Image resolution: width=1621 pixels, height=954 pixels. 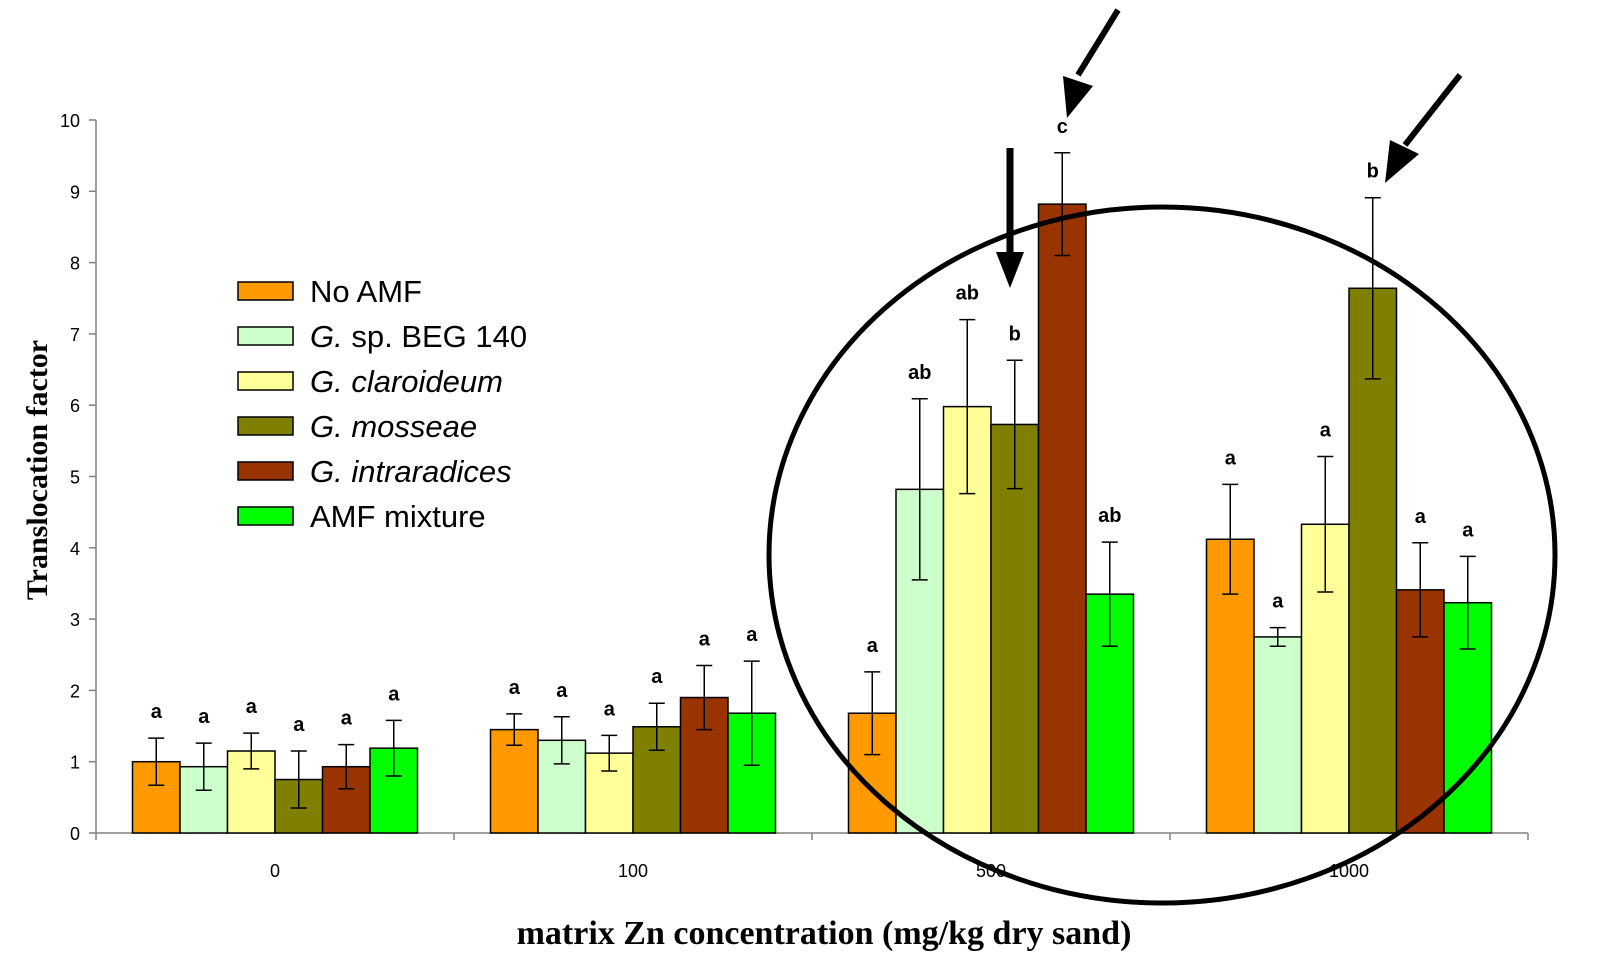 I want to click on x-tick-label: 1000, so click(x=1349, y=871).